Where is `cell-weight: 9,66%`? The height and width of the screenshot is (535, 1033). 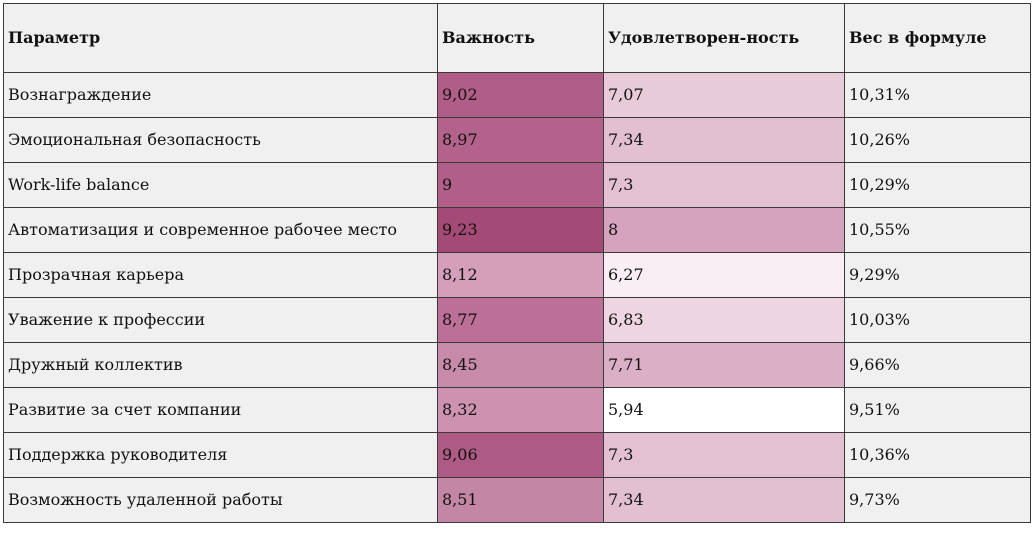
cell-weight: 9,66% is located at coordinates (937, 365).